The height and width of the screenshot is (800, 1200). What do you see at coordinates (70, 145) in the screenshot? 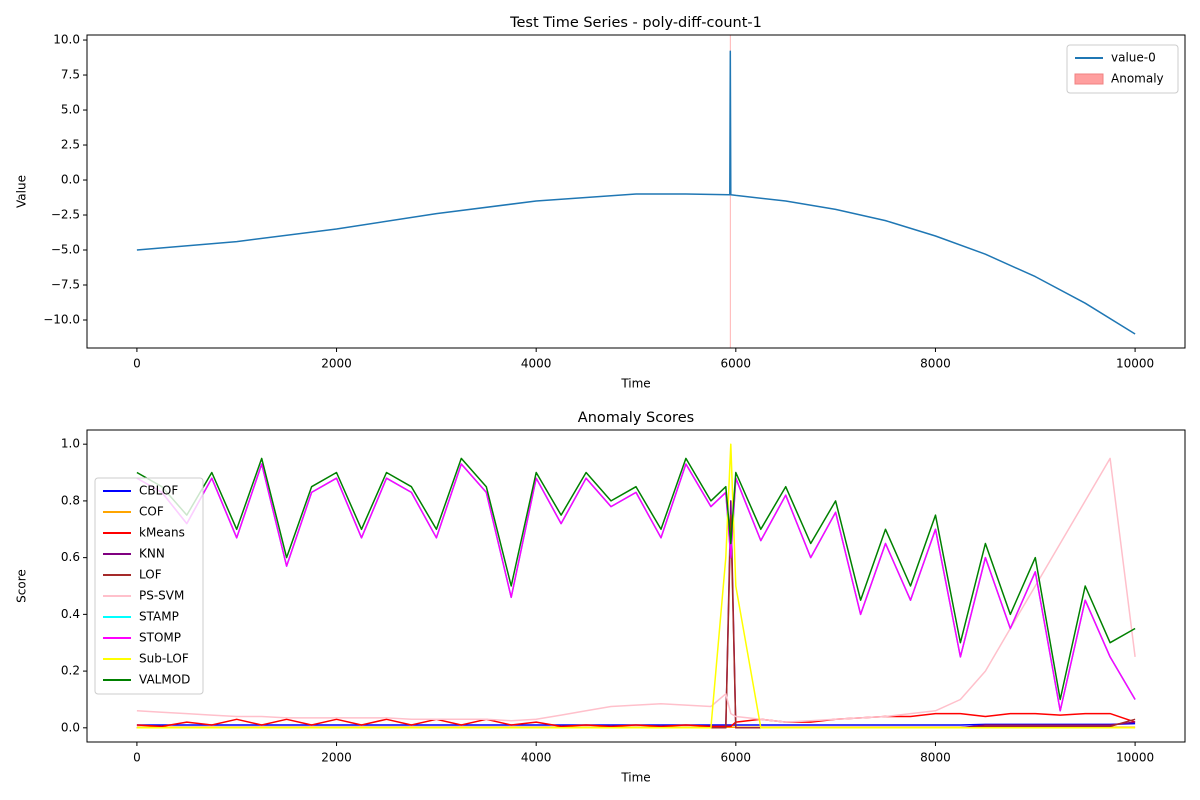
I see `y-tick-label: 2.5` at bounding box center [70, 145].